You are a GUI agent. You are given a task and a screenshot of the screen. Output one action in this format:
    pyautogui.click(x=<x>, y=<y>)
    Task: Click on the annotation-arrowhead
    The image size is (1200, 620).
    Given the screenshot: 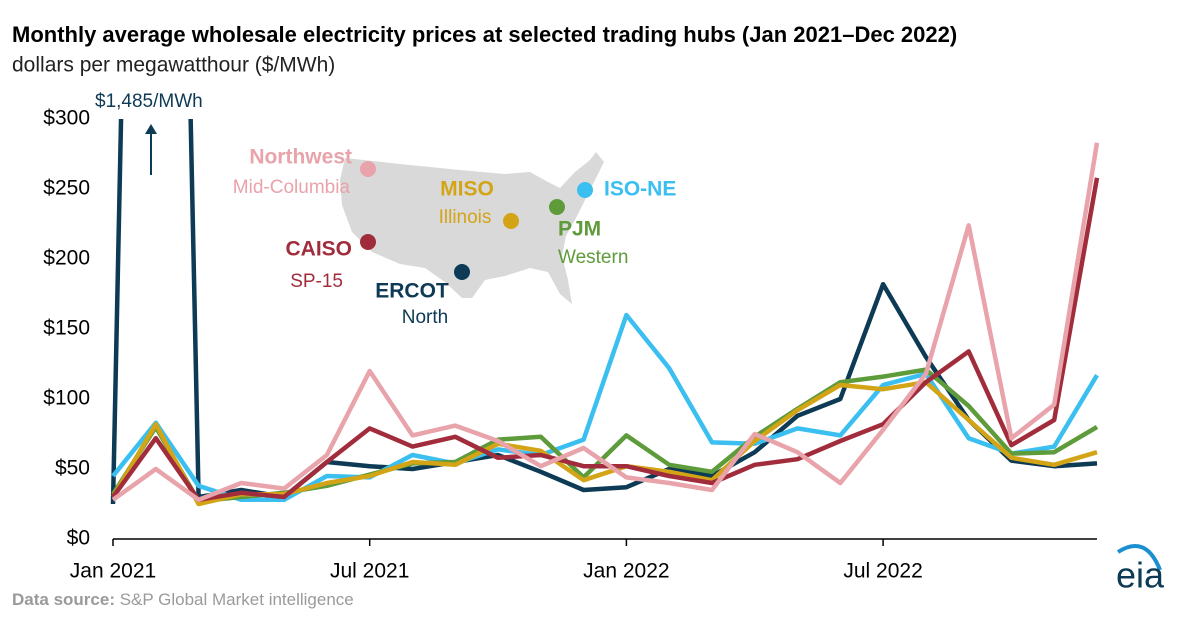 What is the action you would take?
    pyautogui.click(x=151, y=129)
    